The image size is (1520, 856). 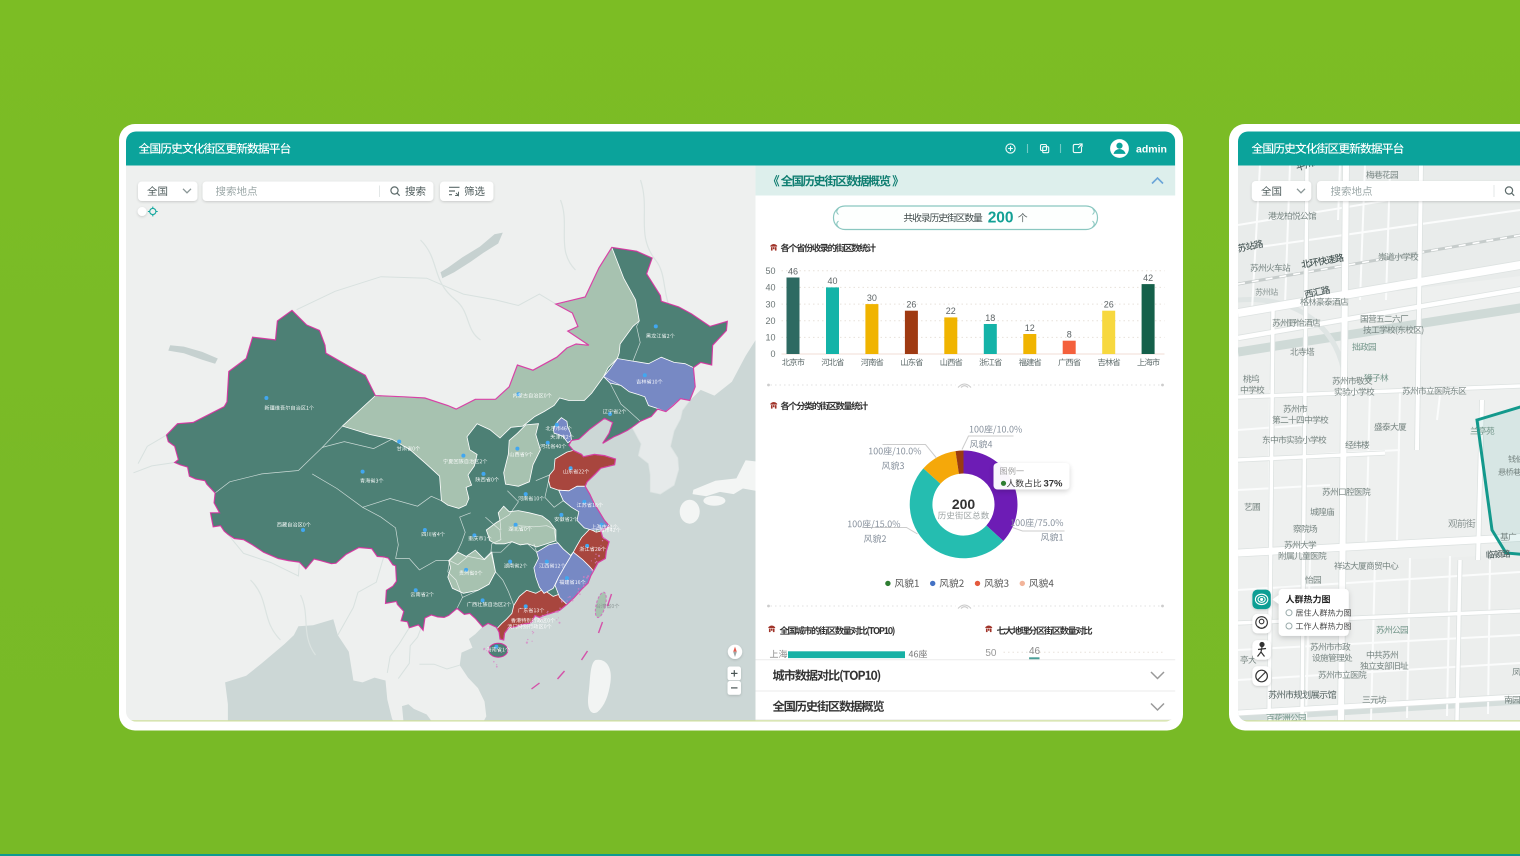 What do you see at coordinates (772, 354) in the screenshot?
I see `svg-text: 0` at bounding box center [772, 354].